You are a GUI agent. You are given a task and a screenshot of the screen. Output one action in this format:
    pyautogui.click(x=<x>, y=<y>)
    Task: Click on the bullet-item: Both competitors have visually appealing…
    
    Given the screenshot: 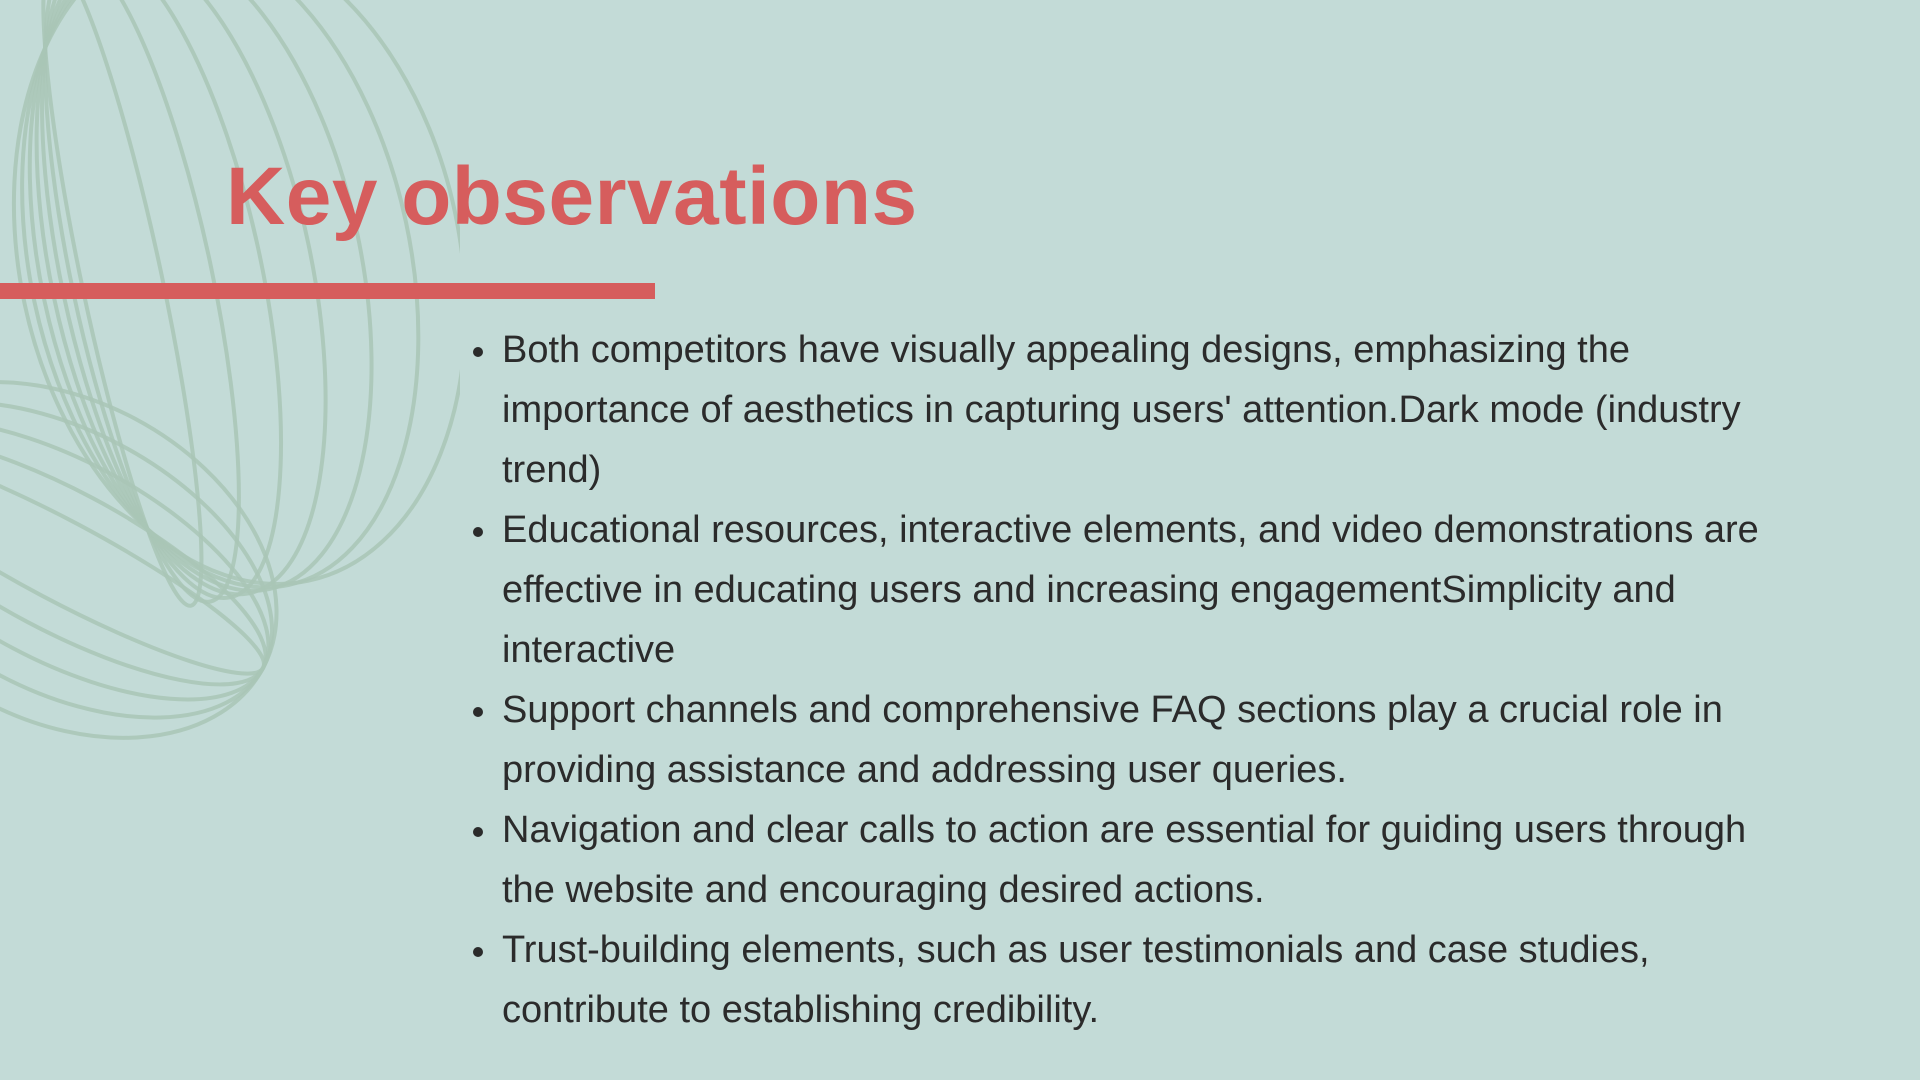 What is the action you would take?
    pyautogui.click(x=1118, y=410)
    